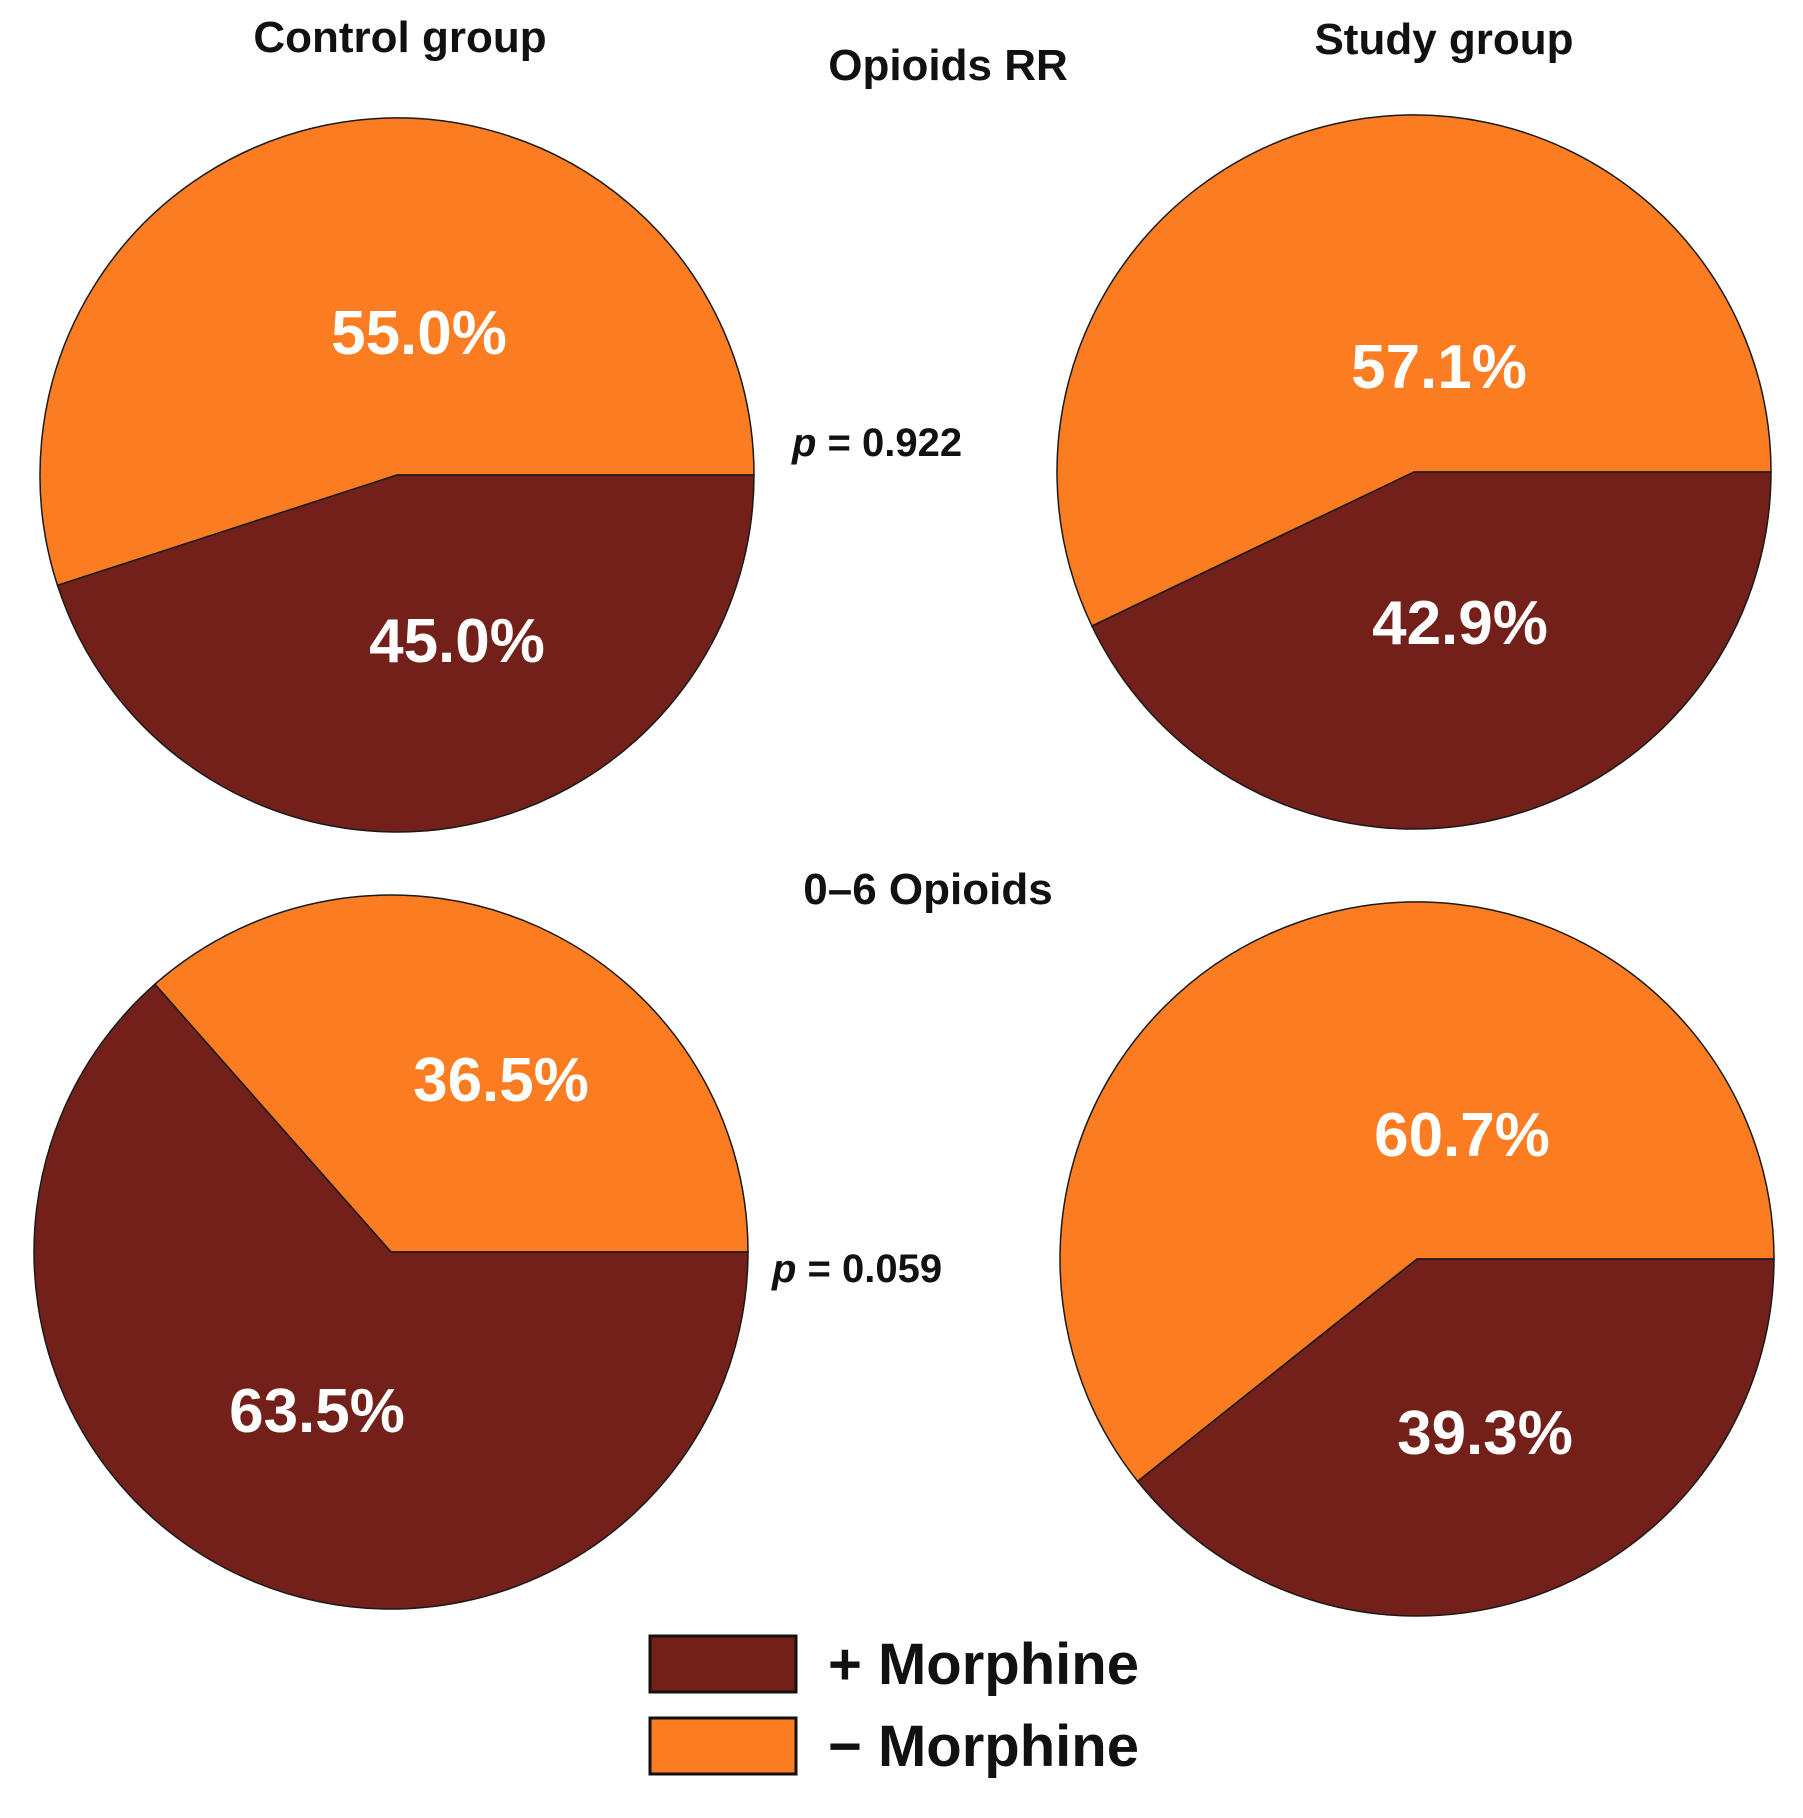 This screenshot has height=1818, width=1803. I want to click on slice-label-without-morphine: 55.0%, so click(419, 333).